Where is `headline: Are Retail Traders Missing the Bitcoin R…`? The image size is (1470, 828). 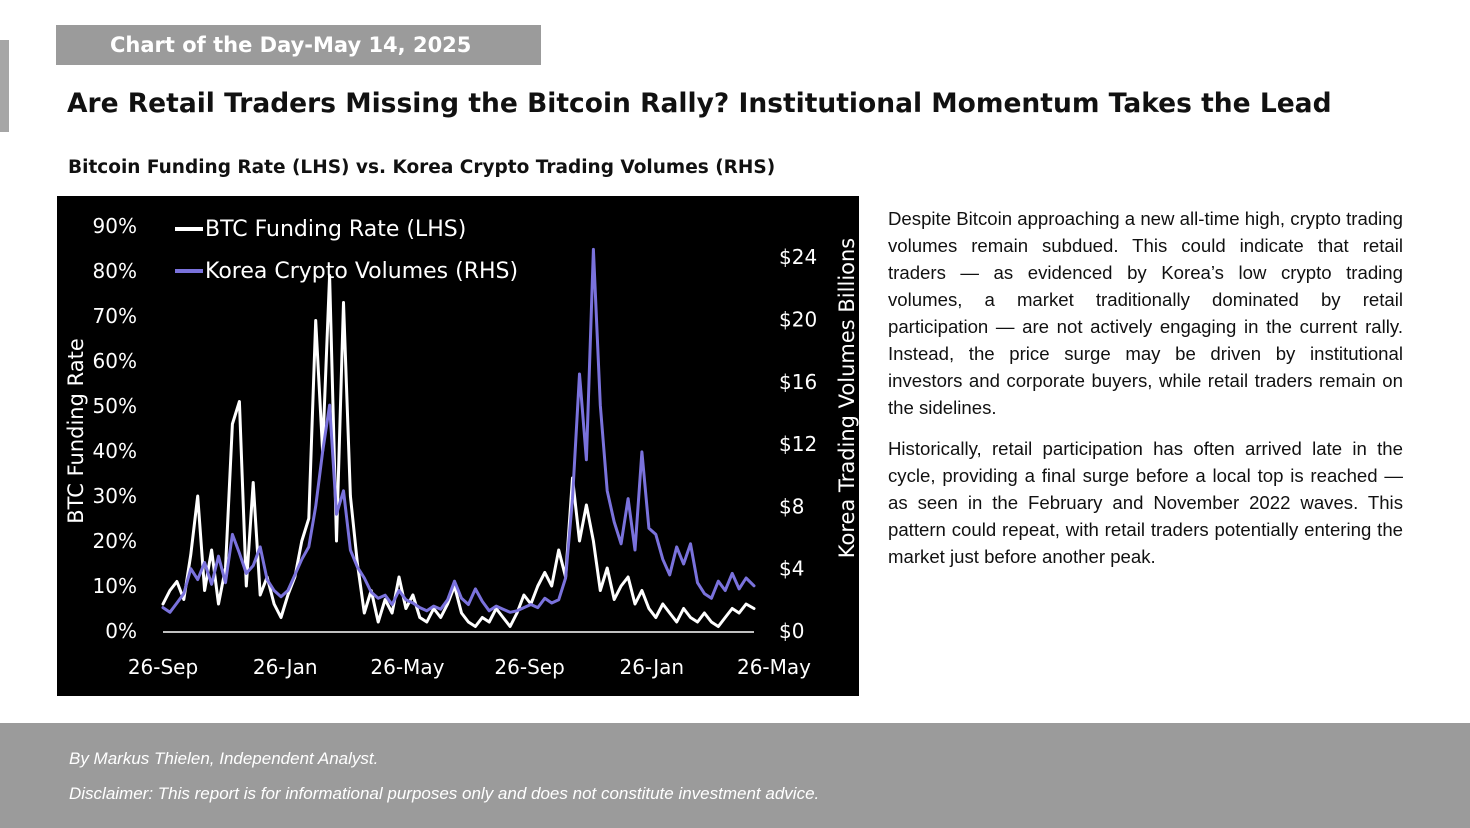
headline: Are Retail Traders Missing the Bitcoin R… is located at coordinates (699, 103).